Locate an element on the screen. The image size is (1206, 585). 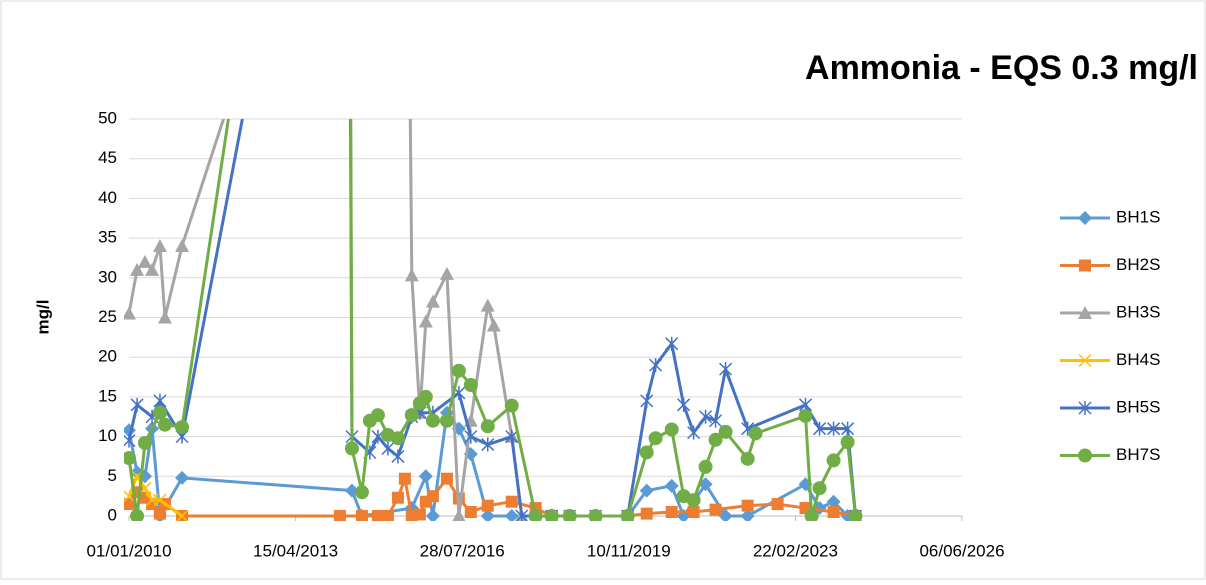
legend-label: BH2S is located at coordinates (1138, 264).